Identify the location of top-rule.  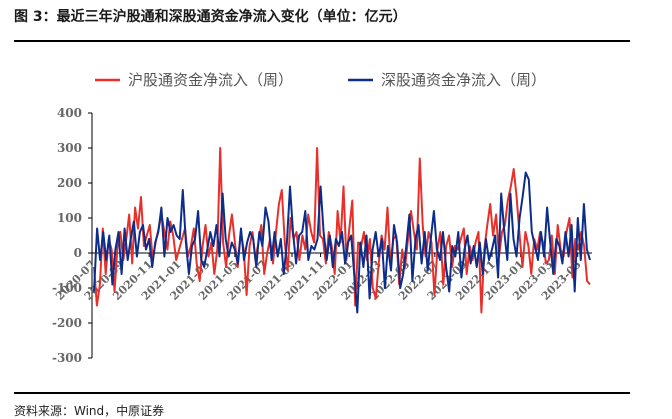
(322, 41).